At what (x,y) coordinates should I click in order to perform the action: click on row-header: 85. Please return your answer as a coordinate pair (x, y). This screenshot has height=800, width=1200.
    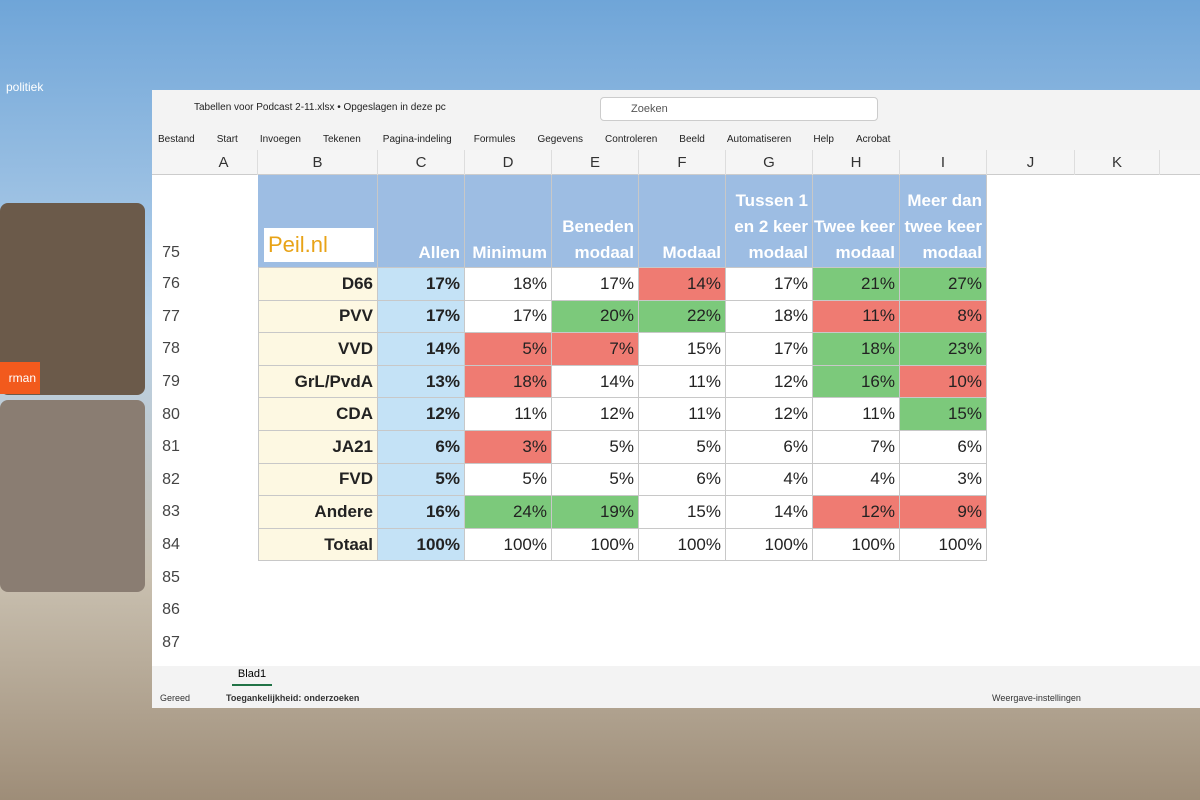
    Looking at the image, I should click on (171, 577).